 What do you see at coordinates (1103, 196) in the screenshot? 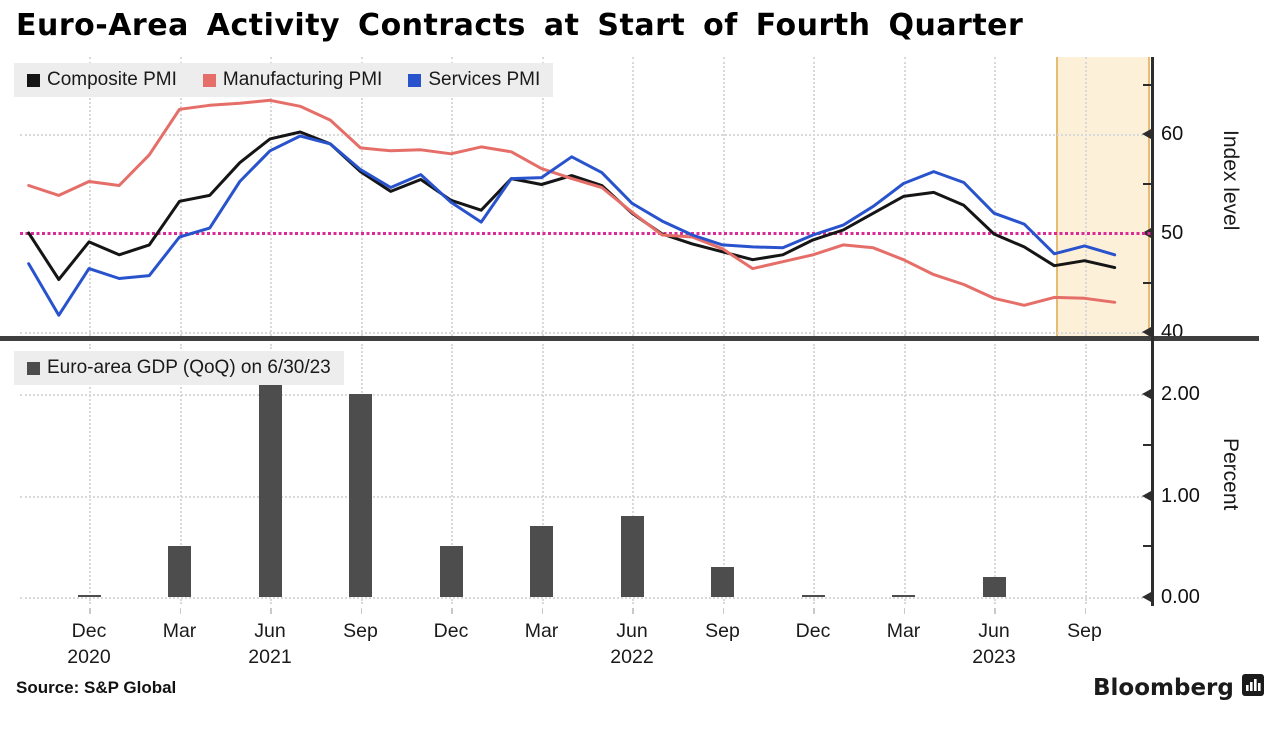
I see `highlight-band` at bounding box center [1103, 196].